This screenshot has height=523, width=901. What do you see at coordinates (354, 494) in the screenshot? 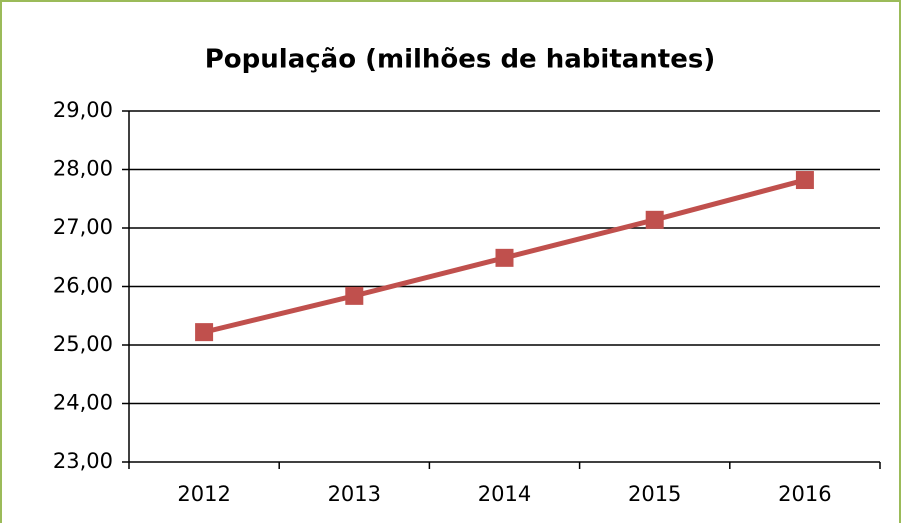
I see `x-tick-label: 2013` at bounding box center [354, 494].